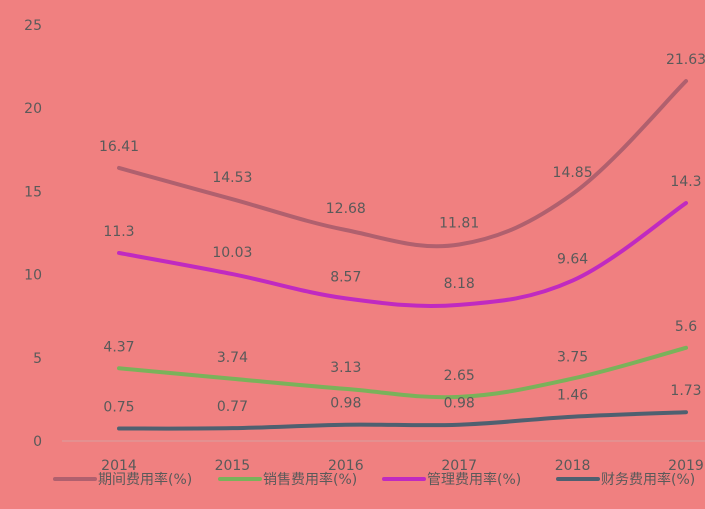 The width and height of the screenshot is (705, 509). Describe the element at coordinates (572, 260) in the screenshot. I see `data-label: 9.64` at that location.